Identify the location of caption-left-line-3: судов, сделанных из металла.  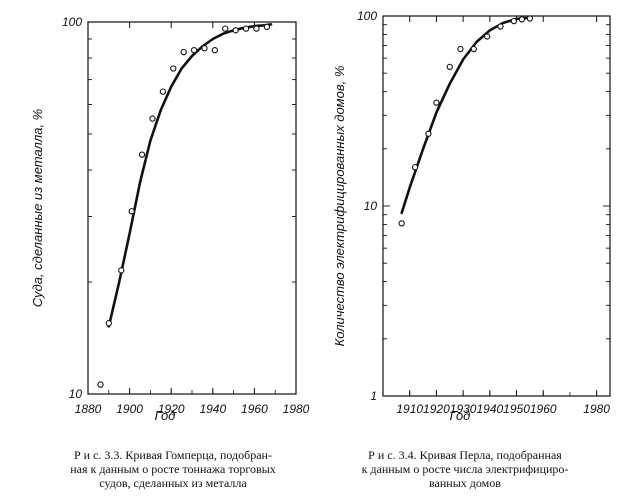
(173, 483).